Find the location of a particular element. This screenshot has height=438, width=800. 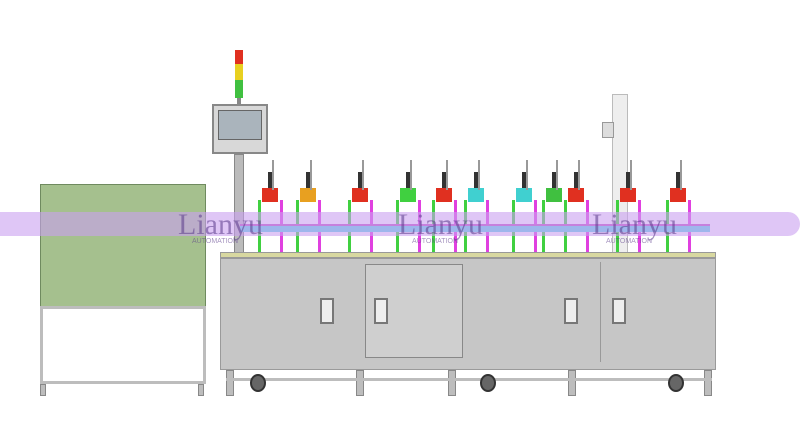

green-enclosure is located at coordinates (123, 246).